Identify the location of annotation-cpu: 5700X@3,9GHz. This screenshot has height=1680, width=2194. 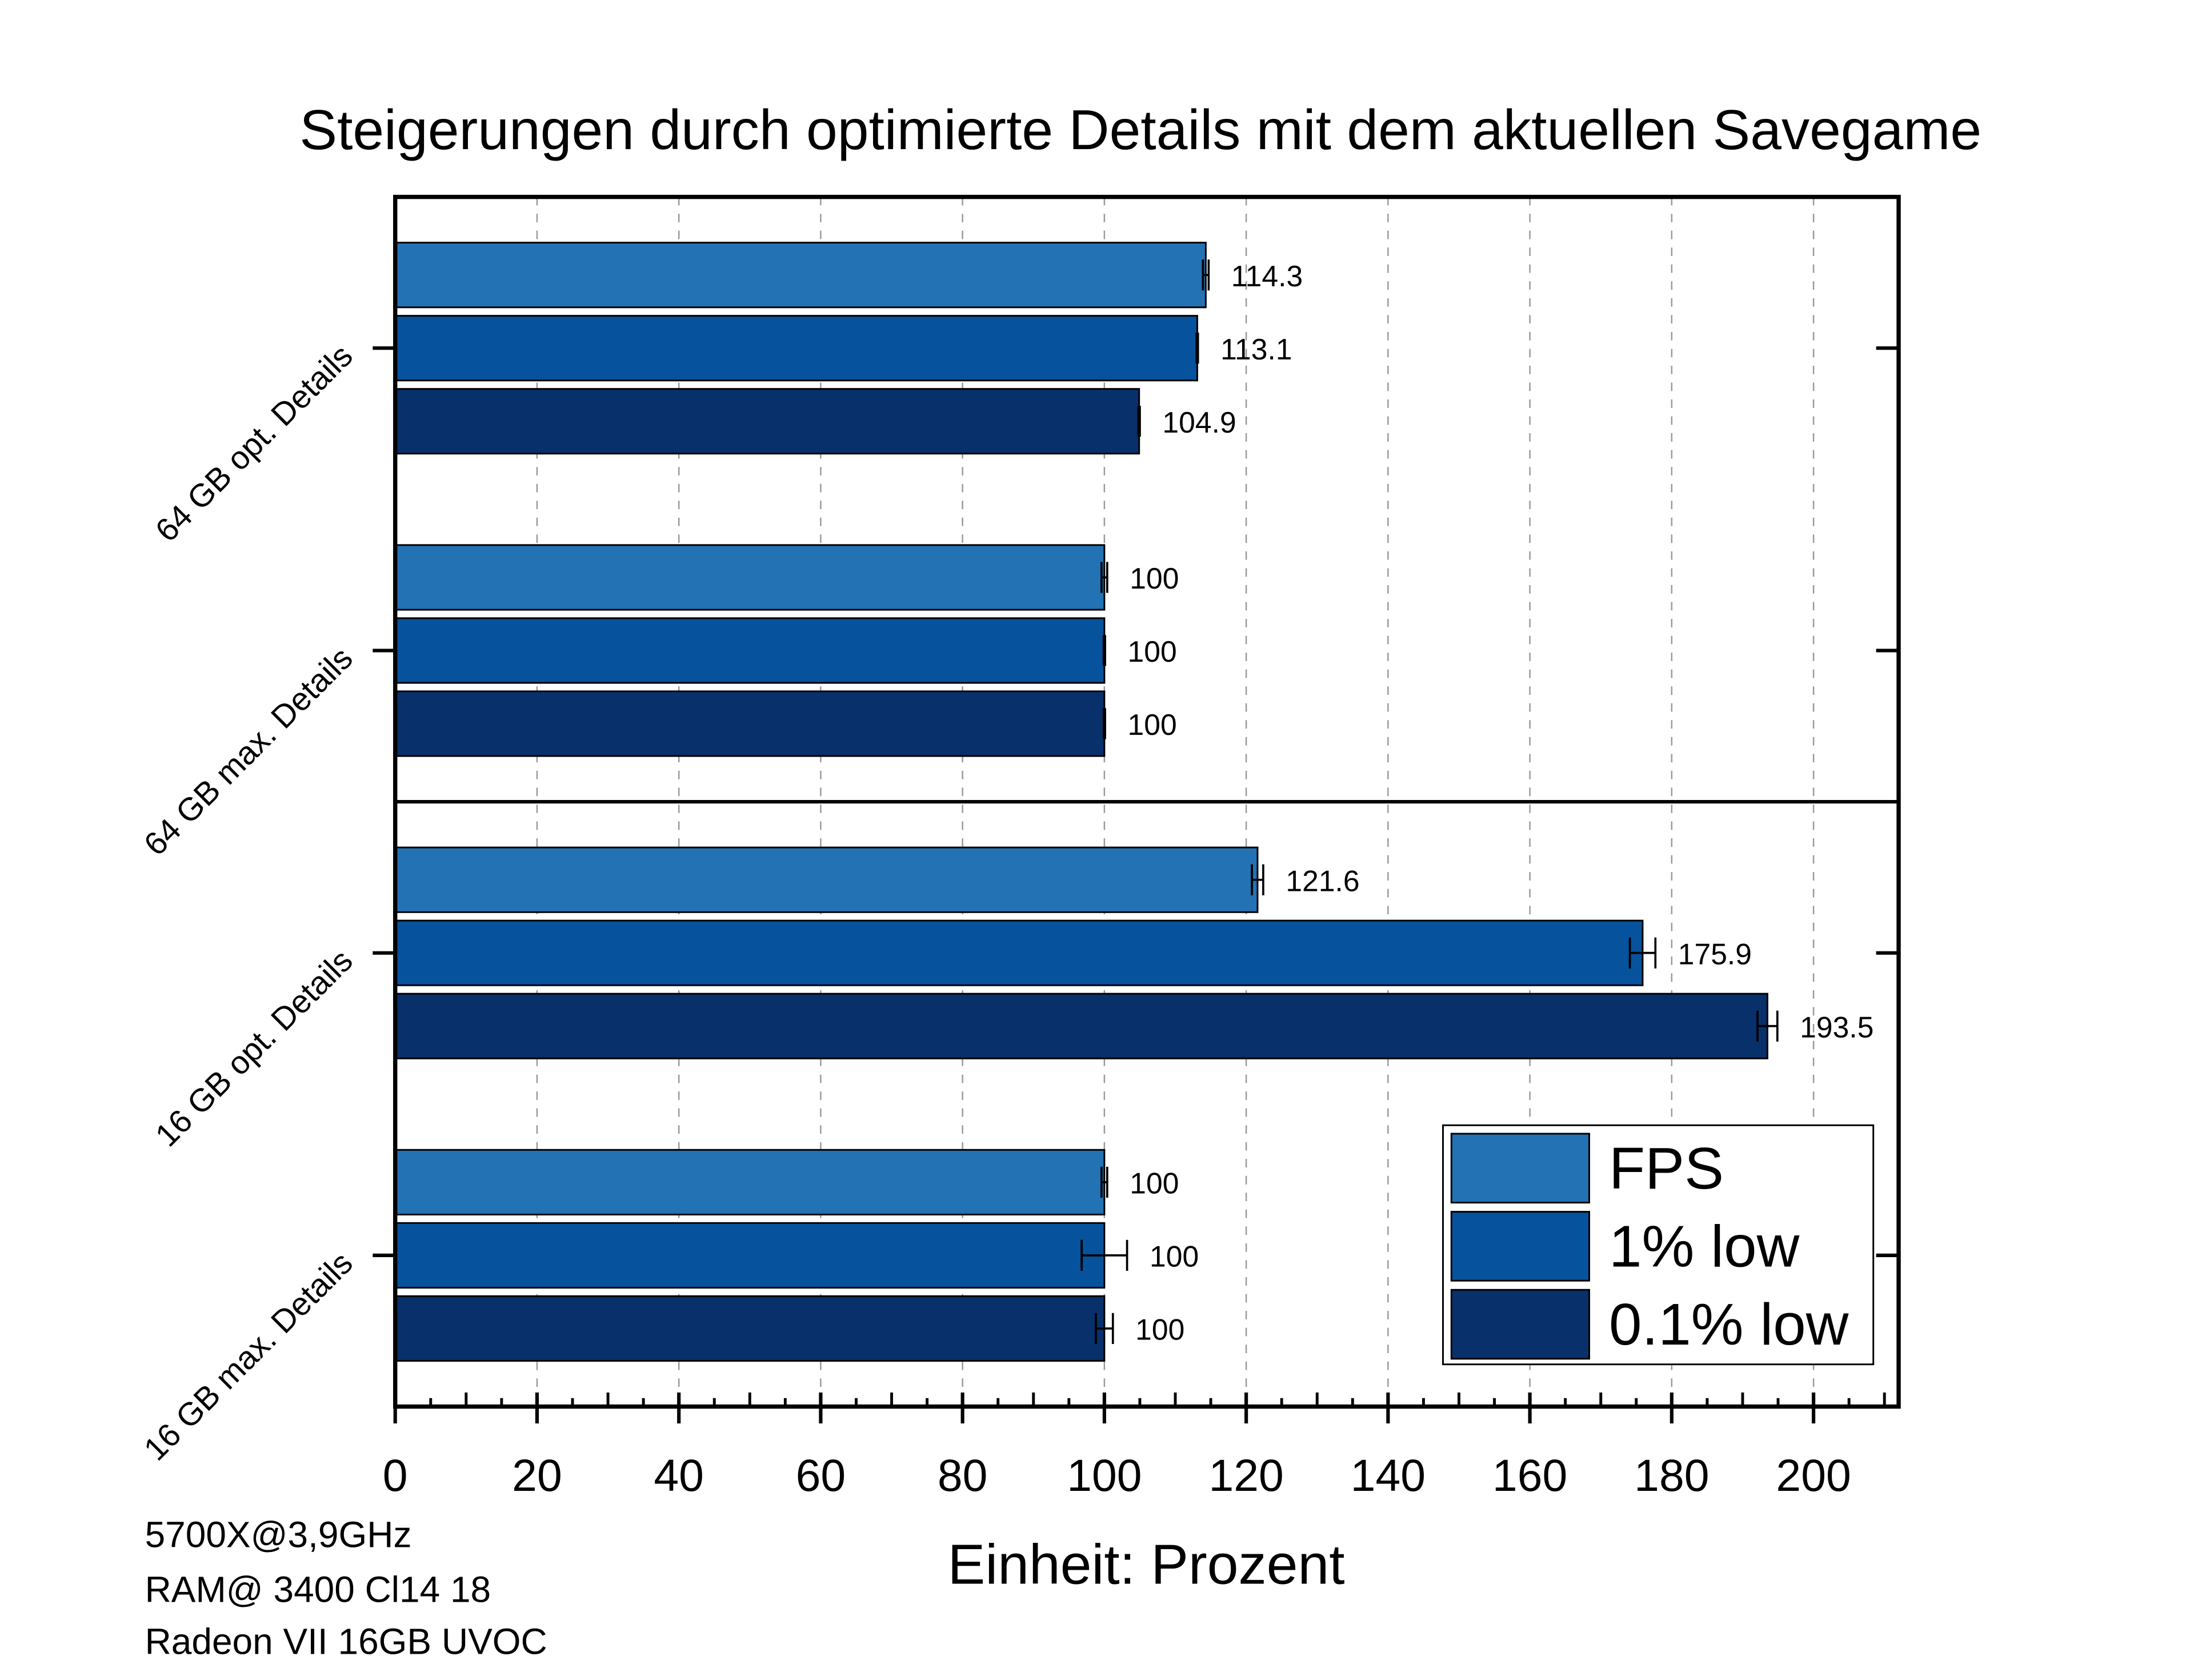
(279, 1534).